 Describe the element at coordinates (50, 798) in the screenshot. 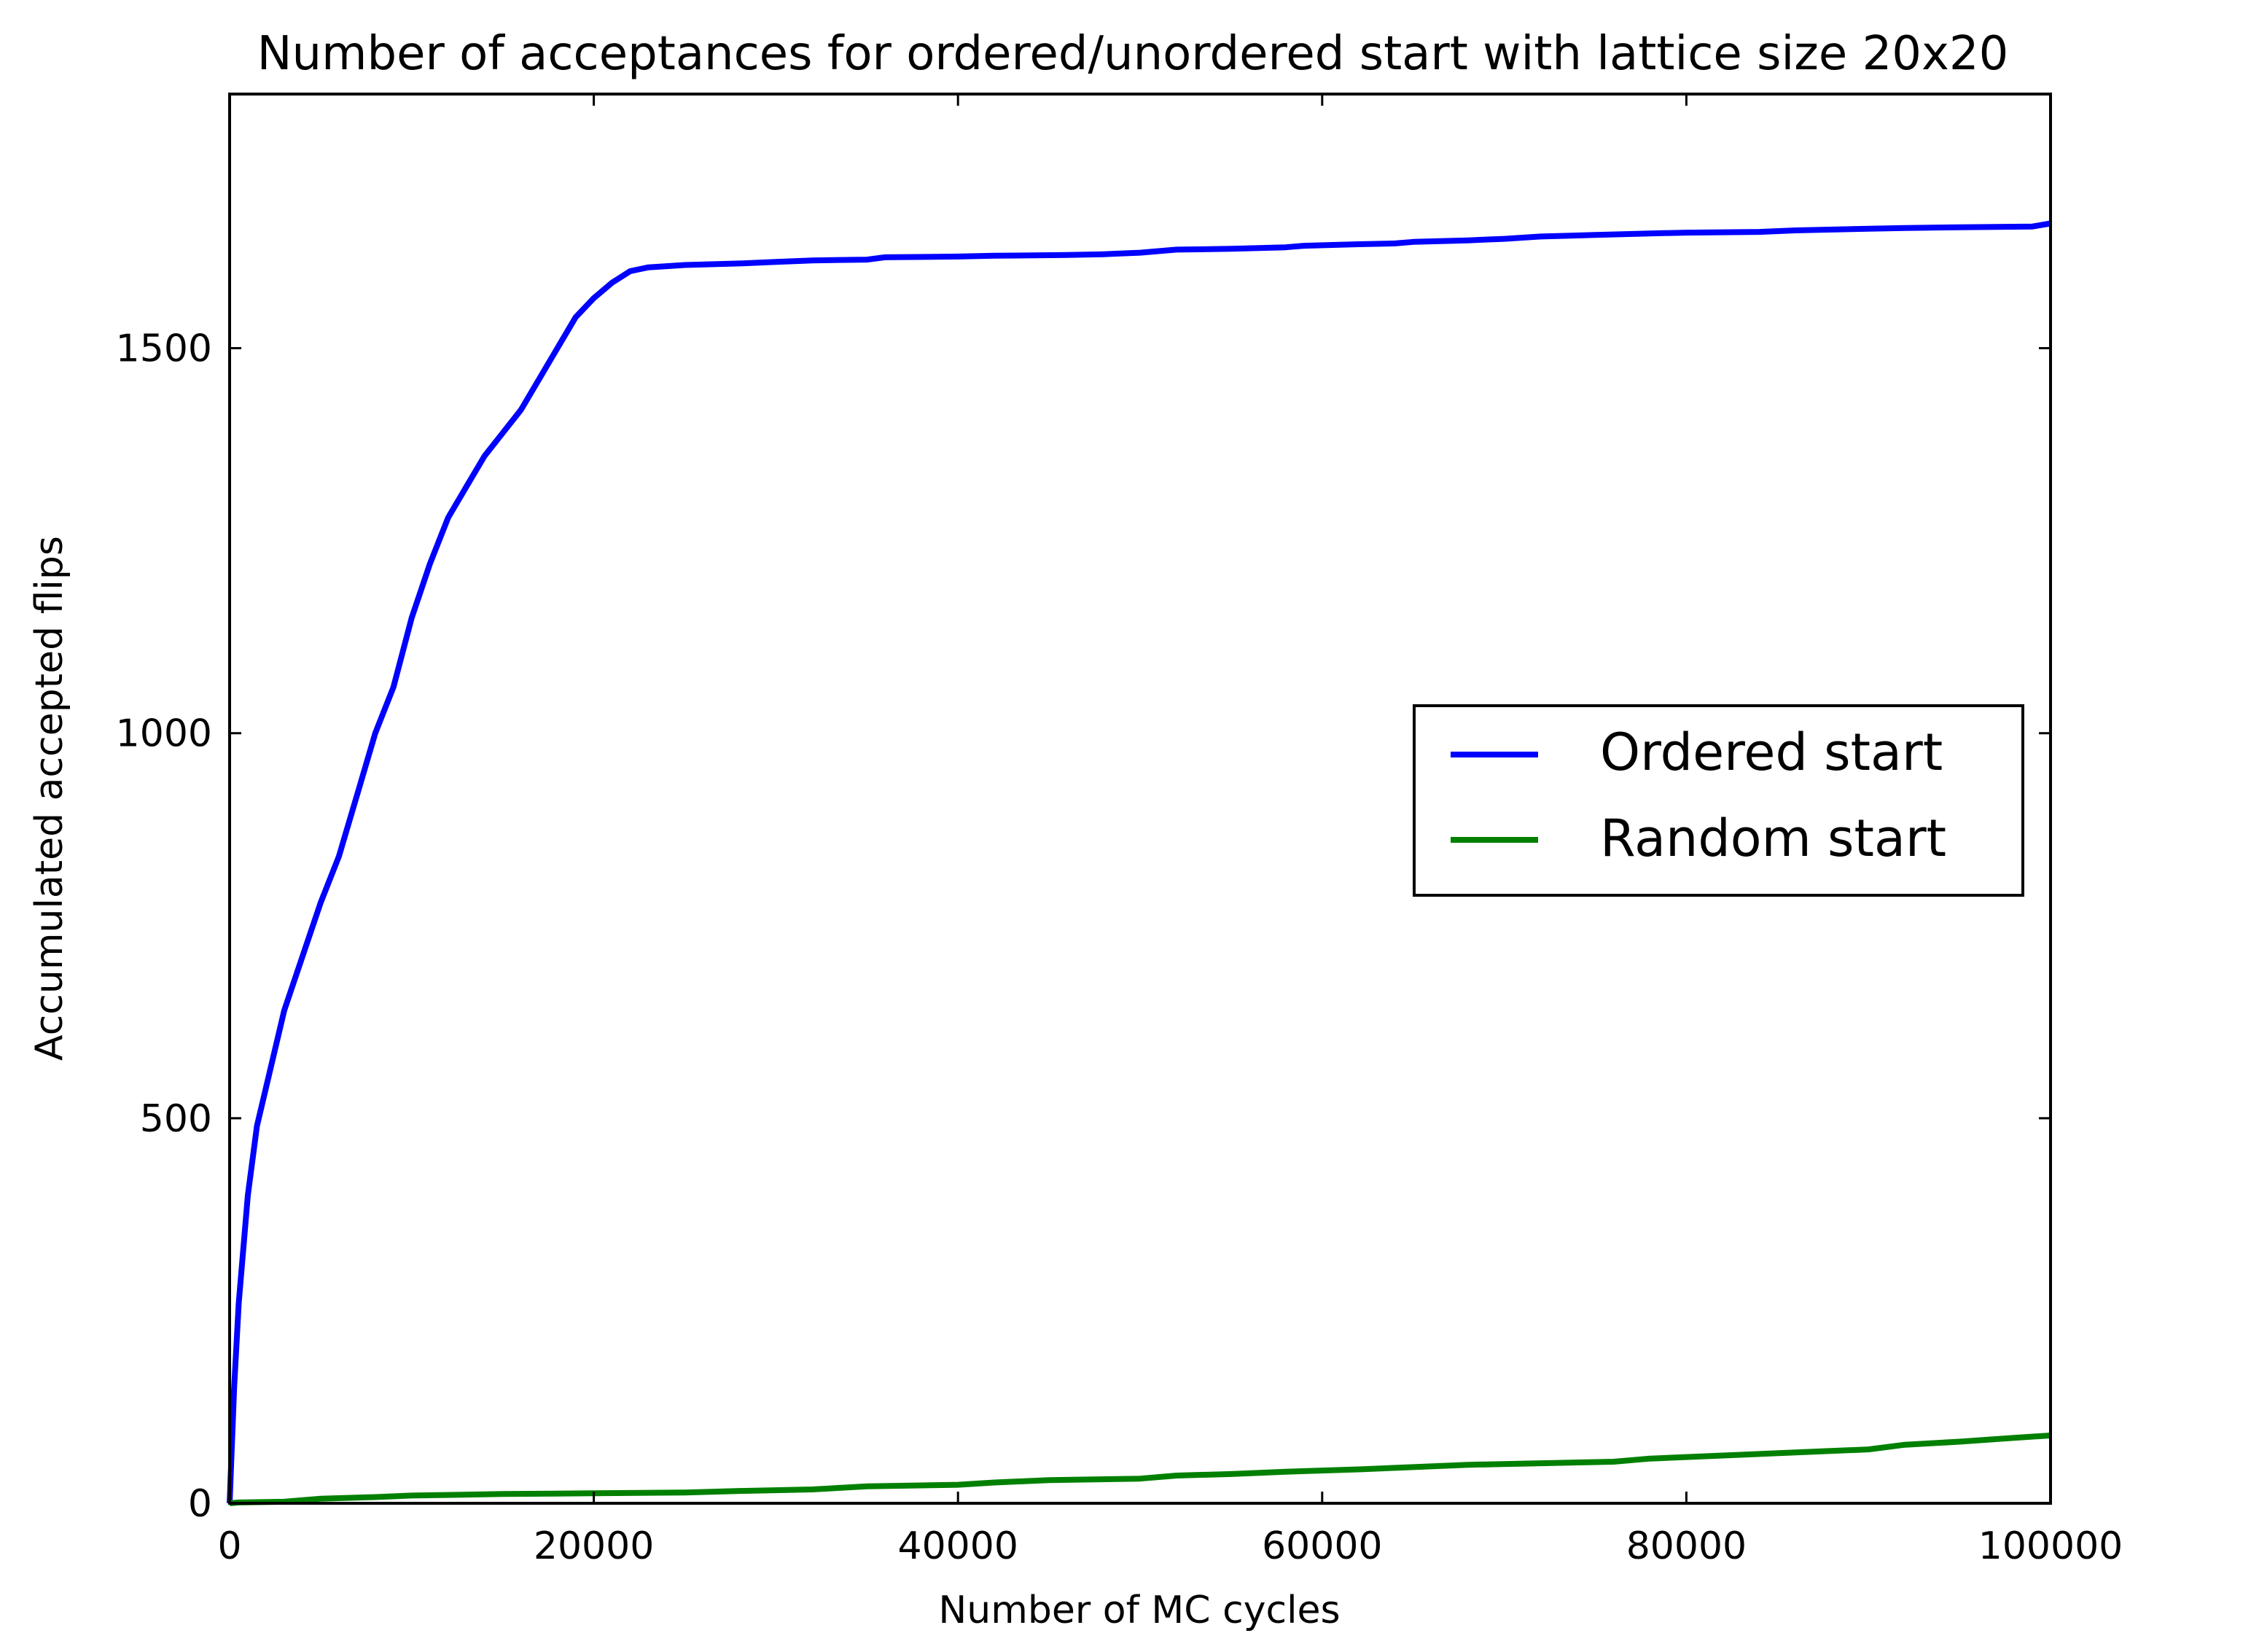

I see `y-axis-label: Accumulated accepted flips` at that location.